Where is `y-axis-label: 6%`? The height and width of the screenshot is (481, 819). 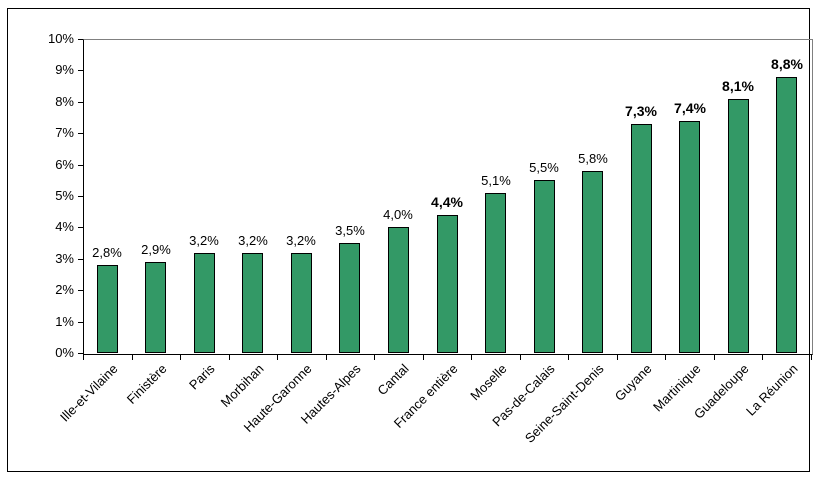
y-axis-label: 6% is located at coordinates (64, 164).